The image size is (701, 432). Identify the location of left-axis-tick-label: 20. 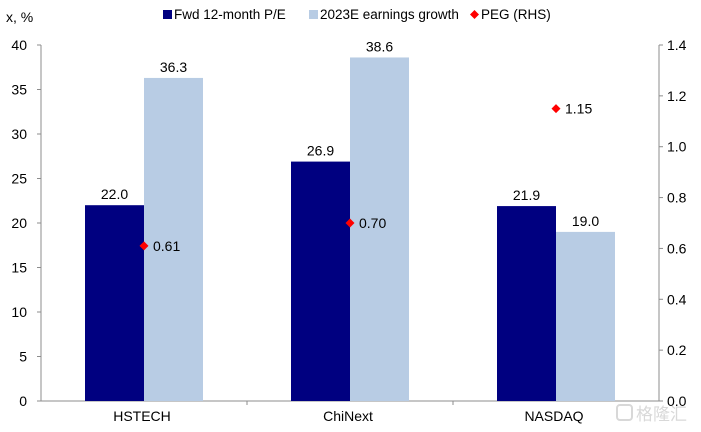
(19, 223).